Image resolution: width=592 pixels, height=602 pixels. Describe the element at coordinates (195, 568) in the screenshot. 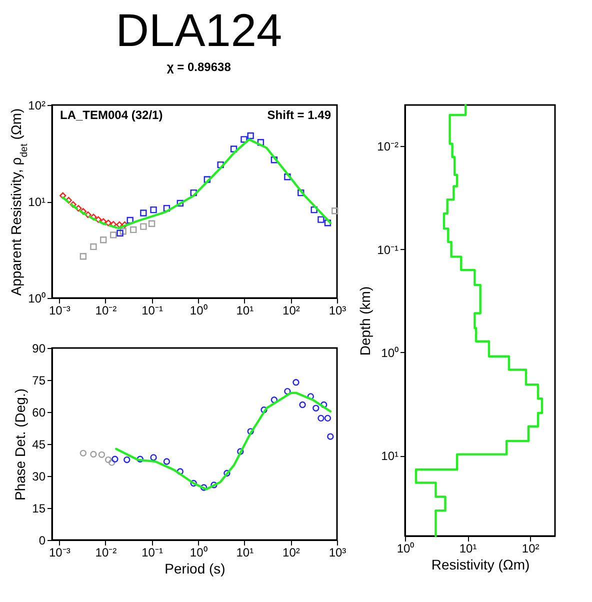

I see `x-axis-title: Period (s)` at that location.